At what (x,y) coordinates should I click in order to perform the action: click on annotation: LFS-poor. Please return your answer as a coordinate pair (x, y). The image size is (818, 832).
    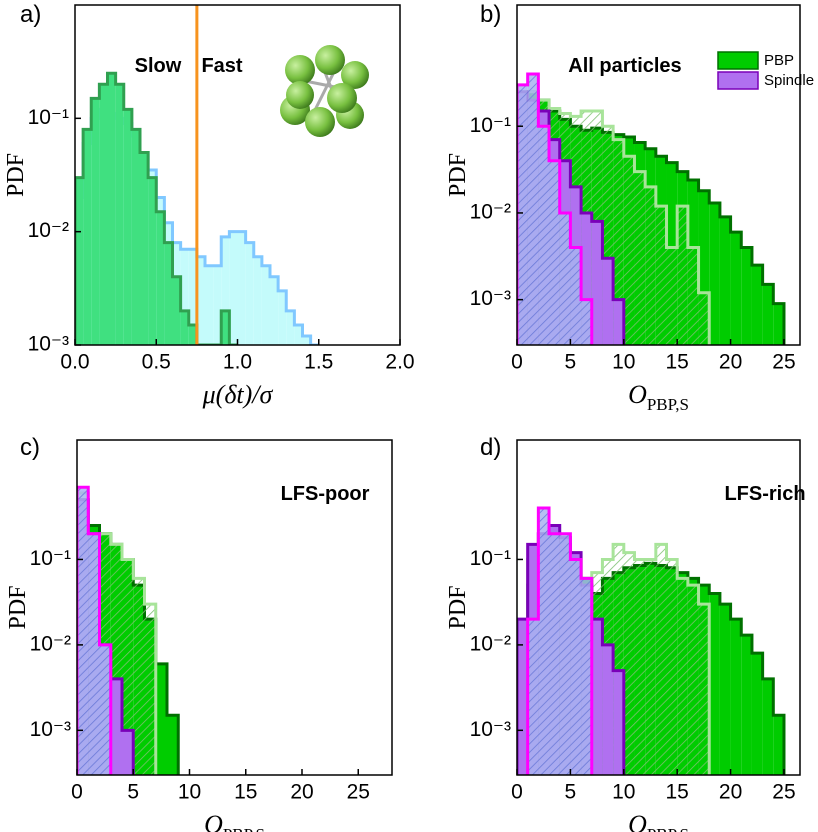
    Looking at the image, I should click on (325, 494).